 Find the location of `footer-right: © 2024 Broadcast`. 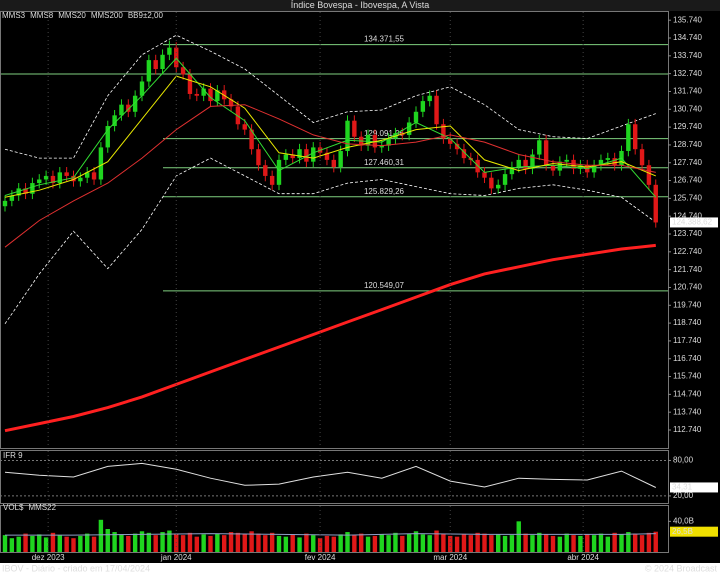

footer-right: © 2024 Broadcast is located at coordinates (681, 568).